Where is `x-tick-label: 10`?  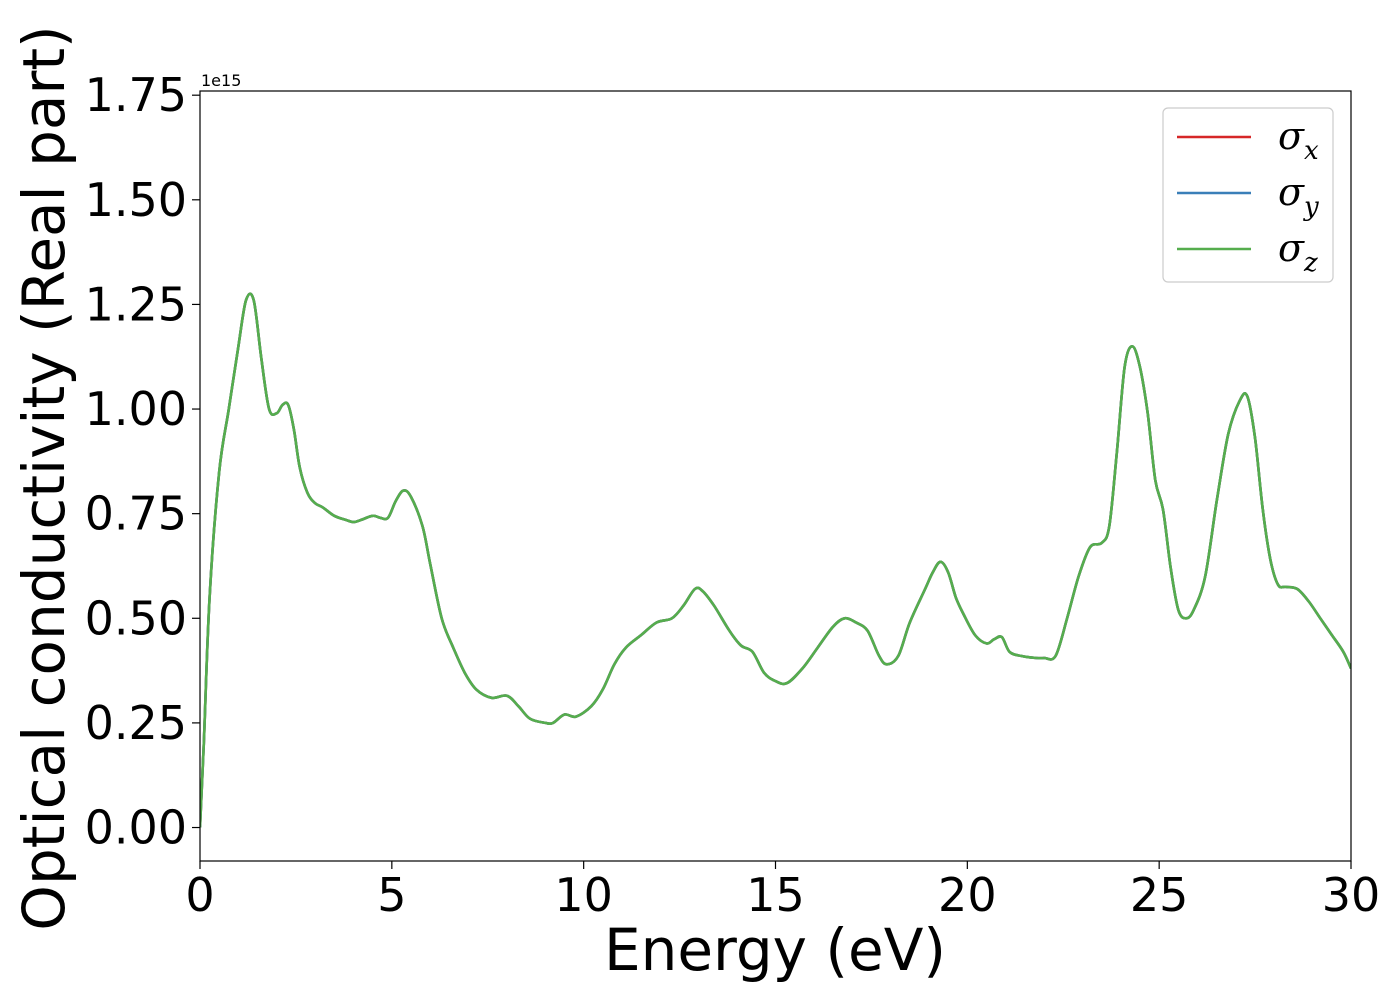
x-tick-label: 10 is located at coordinates (583, 895).